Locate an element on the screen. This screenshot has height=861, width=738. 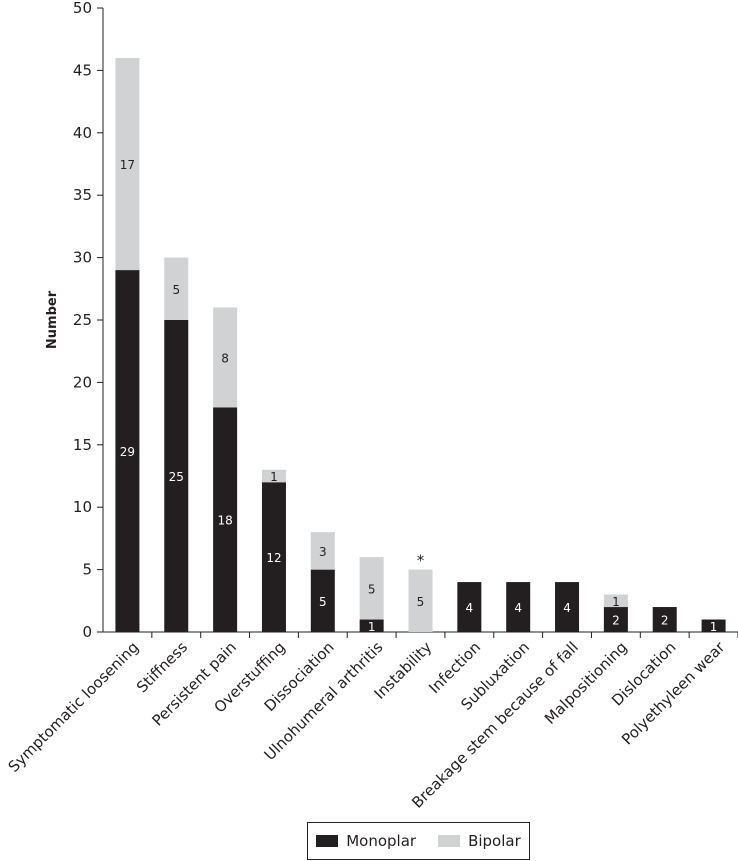
data-label-monoplar-0: 29 is located at coordinates (127, 452).